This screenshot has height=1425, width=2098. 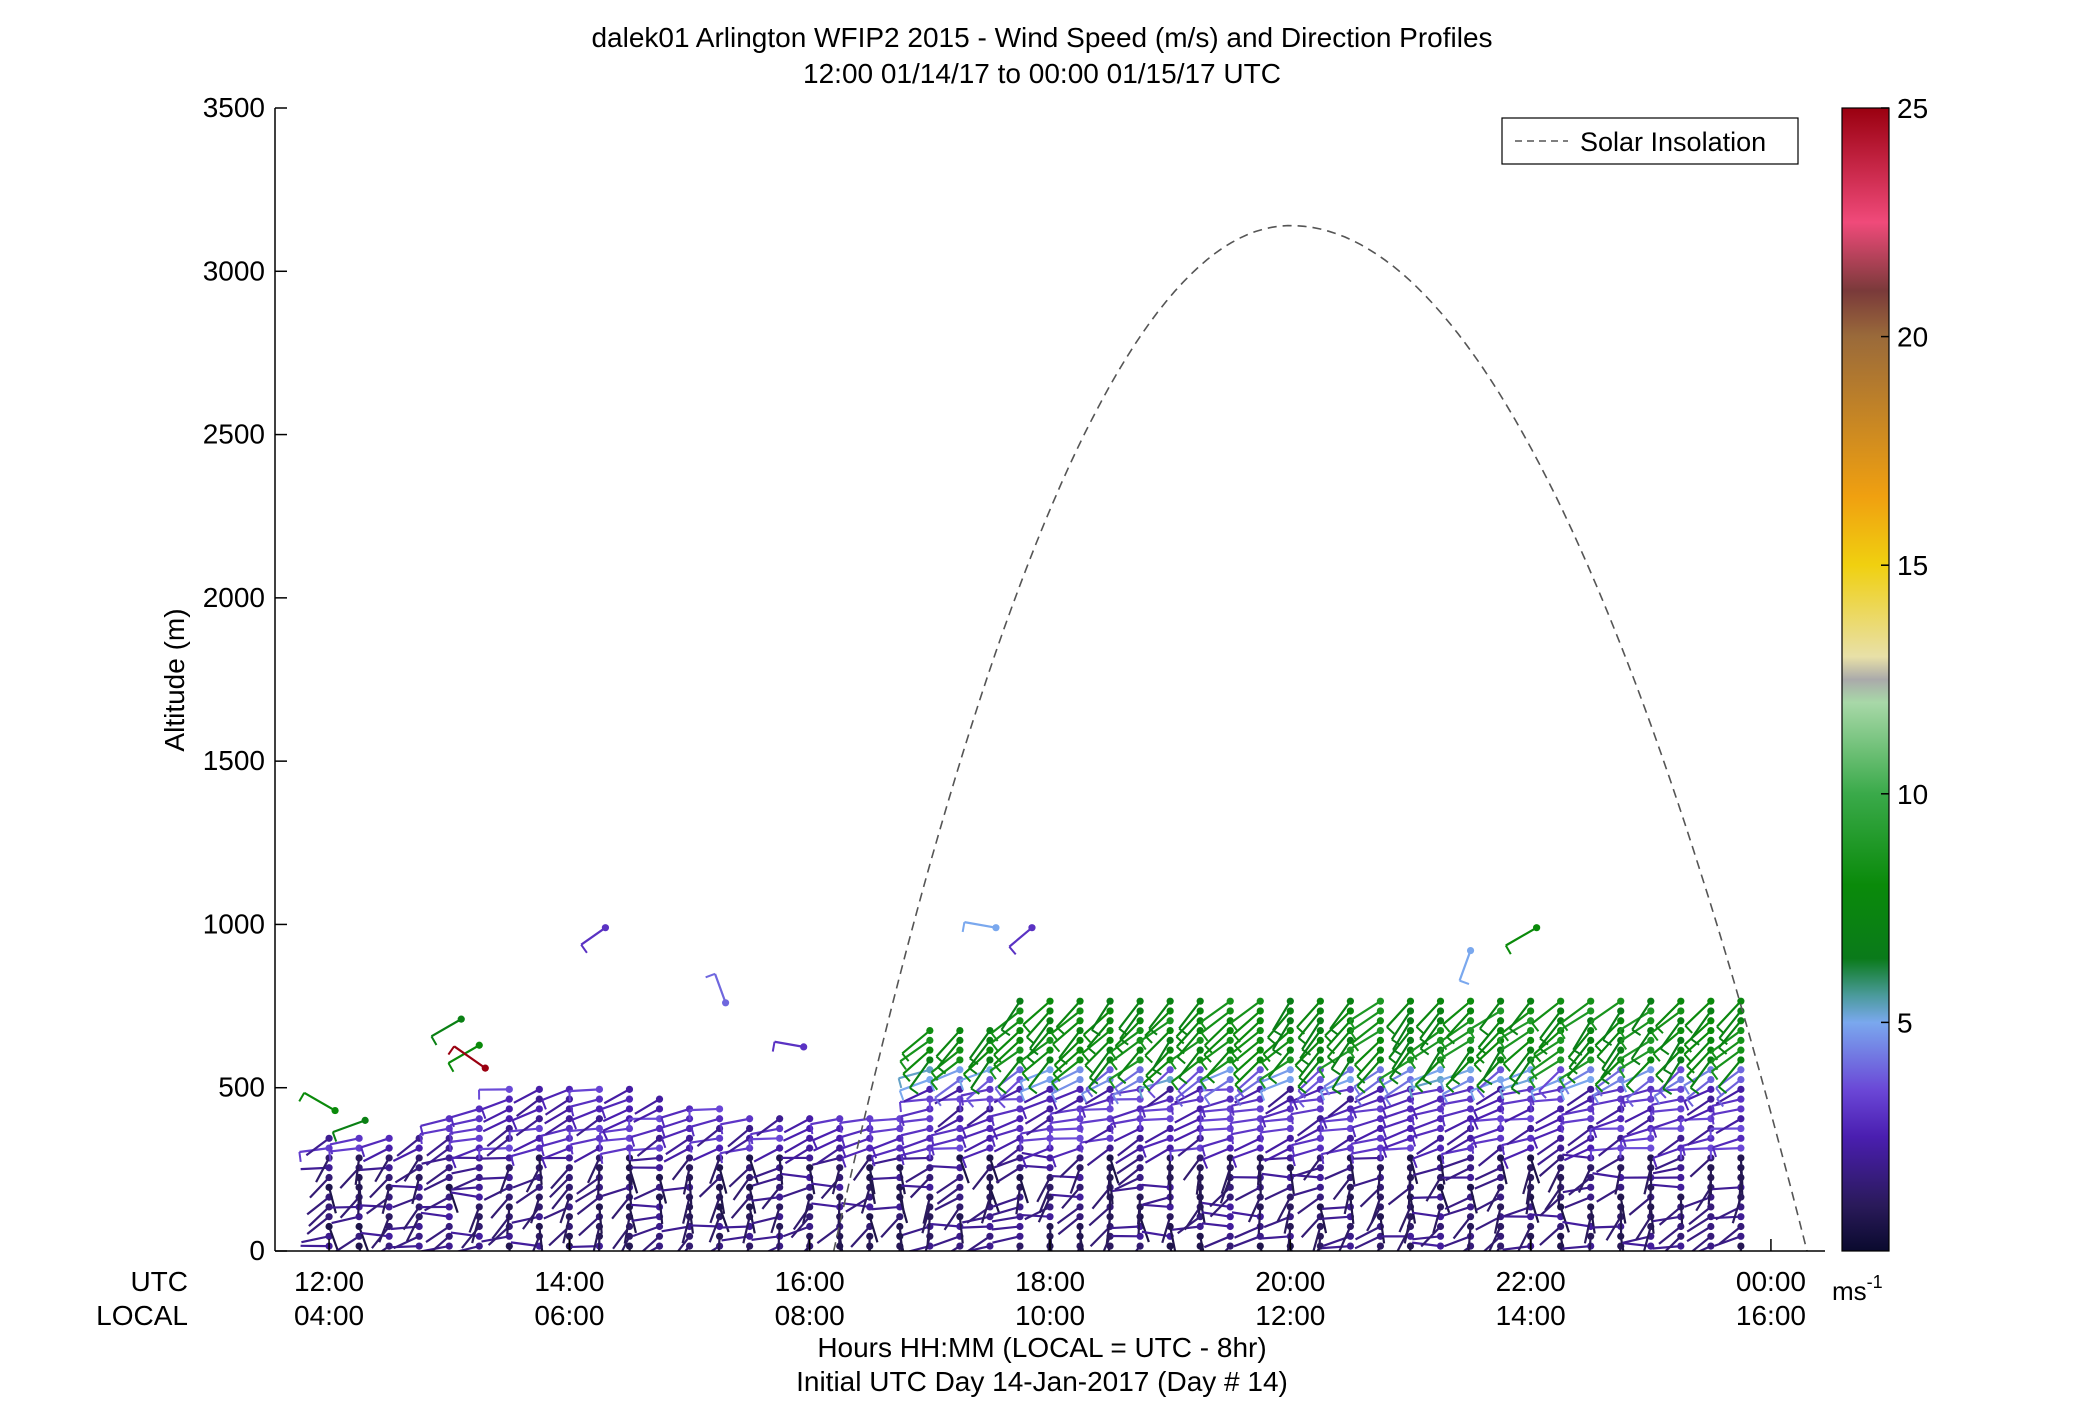 I want to click on y-tick-label: 2500, so click(x=234, y=434).